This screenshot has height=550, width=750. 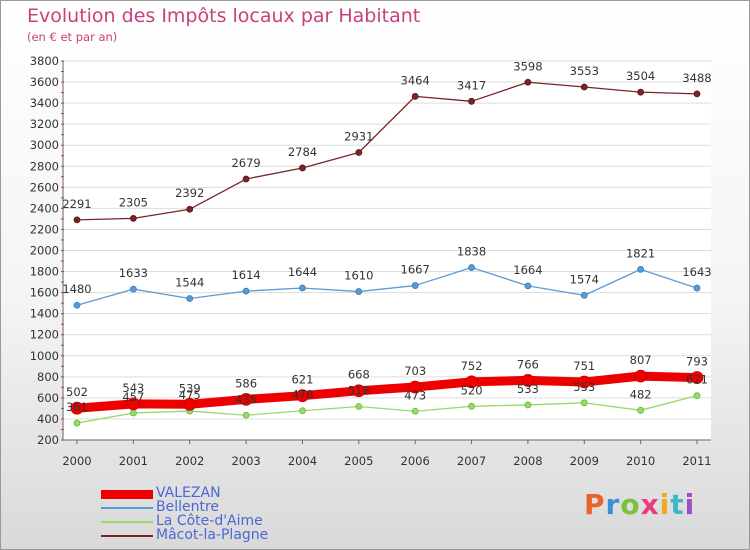 I want to click on x-tick-label: 2003, so click(x=245, y=461).